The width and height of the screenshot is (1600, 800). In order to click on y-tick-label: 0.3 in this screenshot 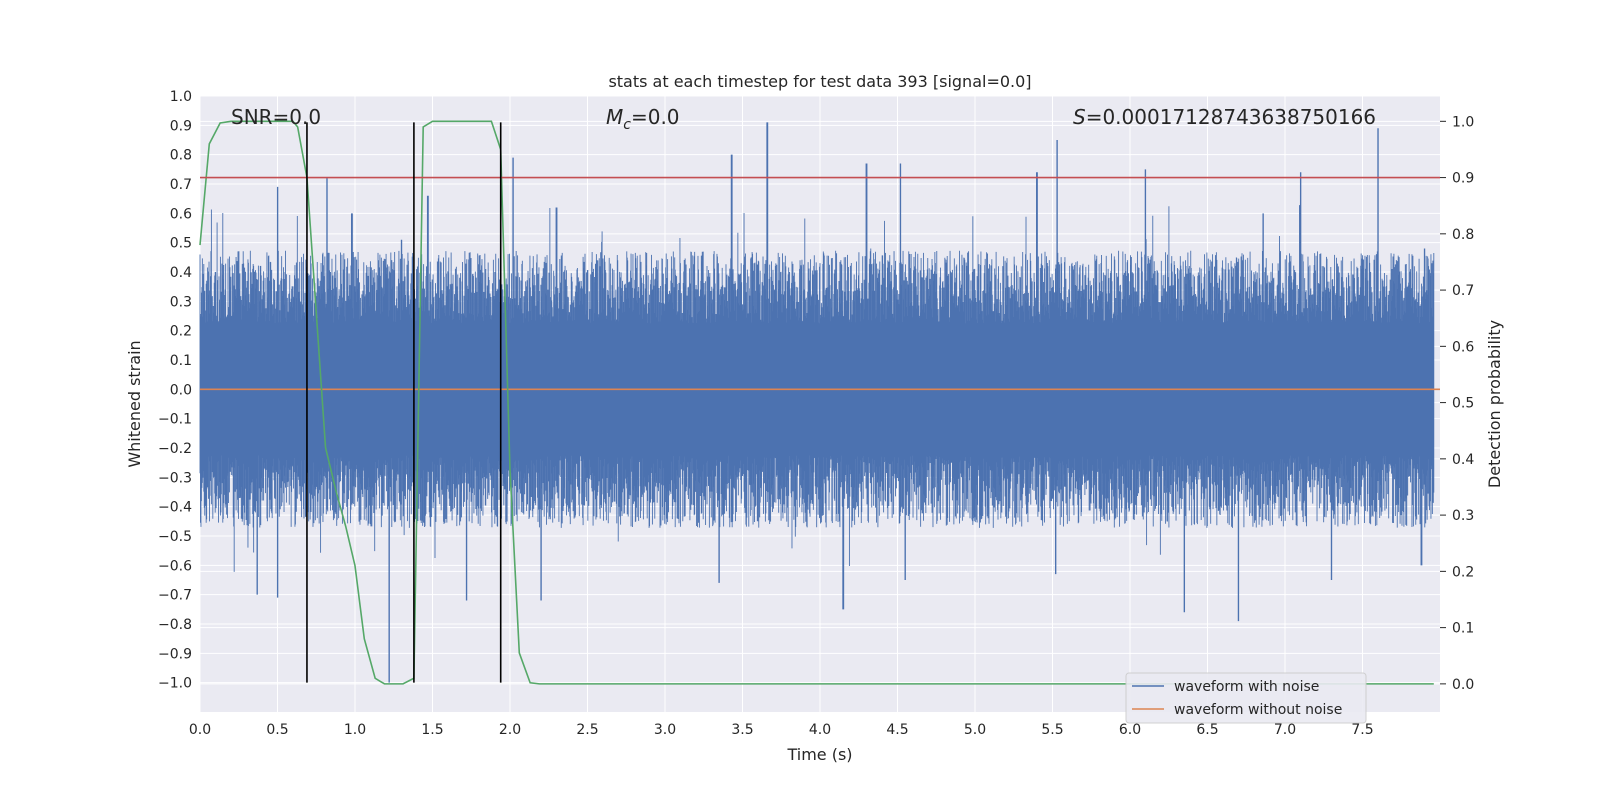, I will do `click(181, 302)`.